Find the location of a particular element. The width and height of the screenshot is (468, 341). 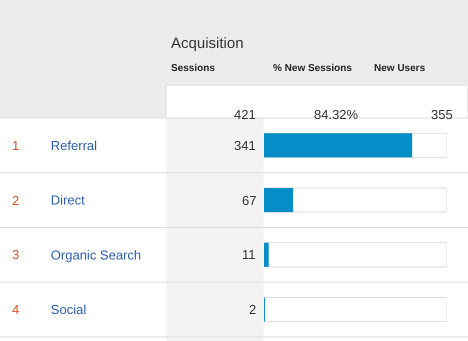

data-label: 341 is located at coordinates (245, 145).